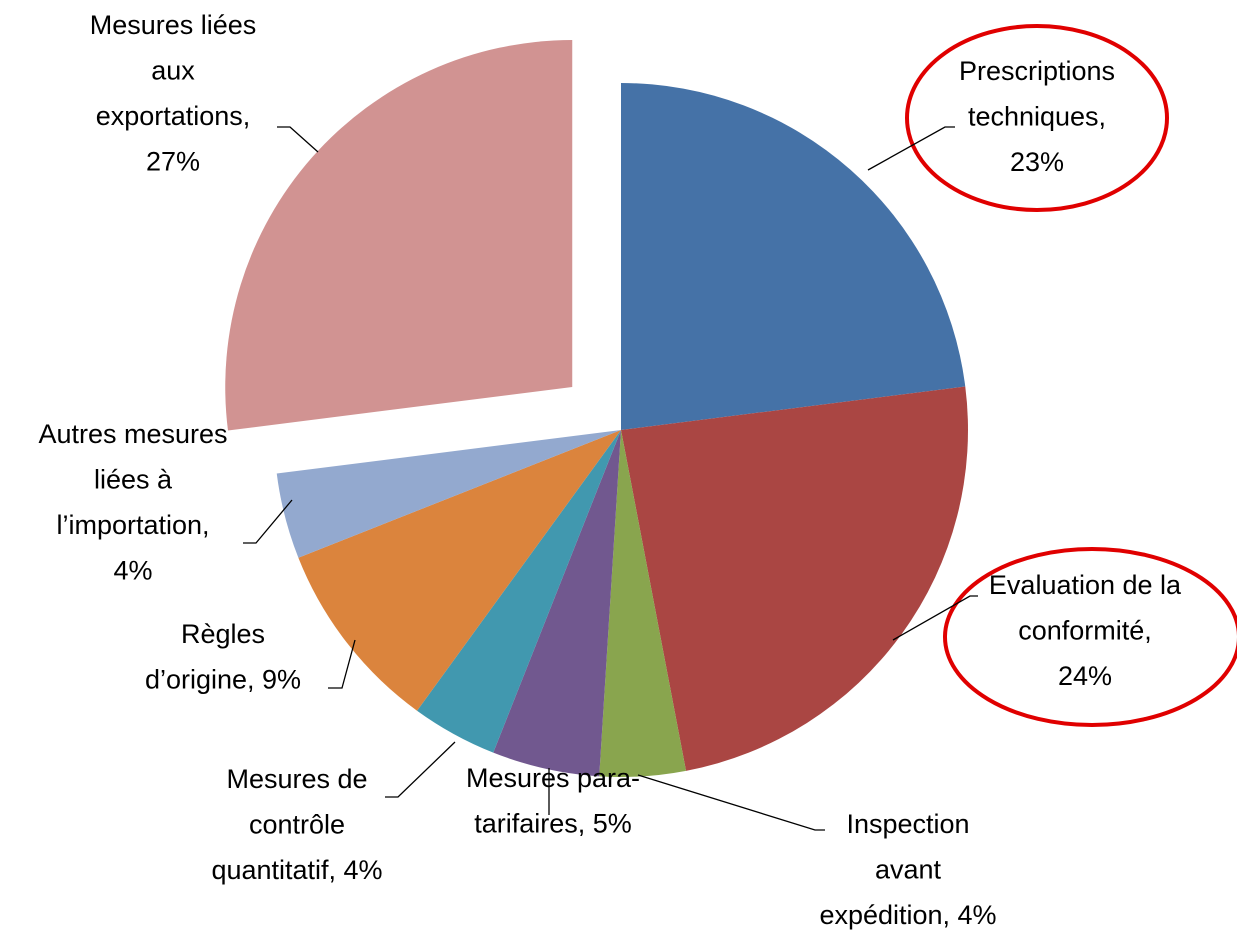  Describe the element at coordinates (133, 480) in the screenshot. I see `label-line: liées à` at that location.